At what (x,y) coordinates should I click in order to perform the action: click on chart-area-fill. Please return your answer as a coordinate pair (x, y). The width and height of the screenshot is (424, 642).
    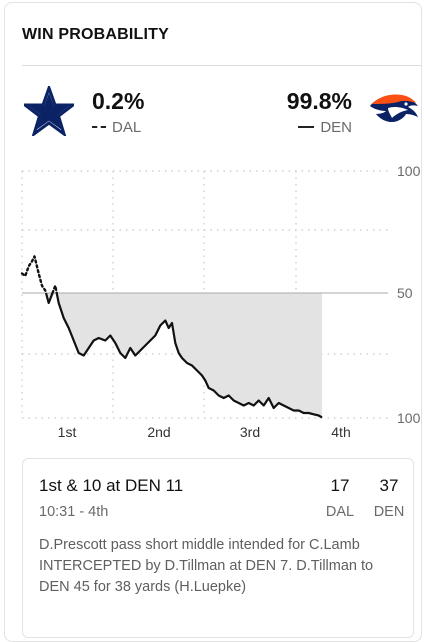
    Looking at the image, I should click on (172, 355).